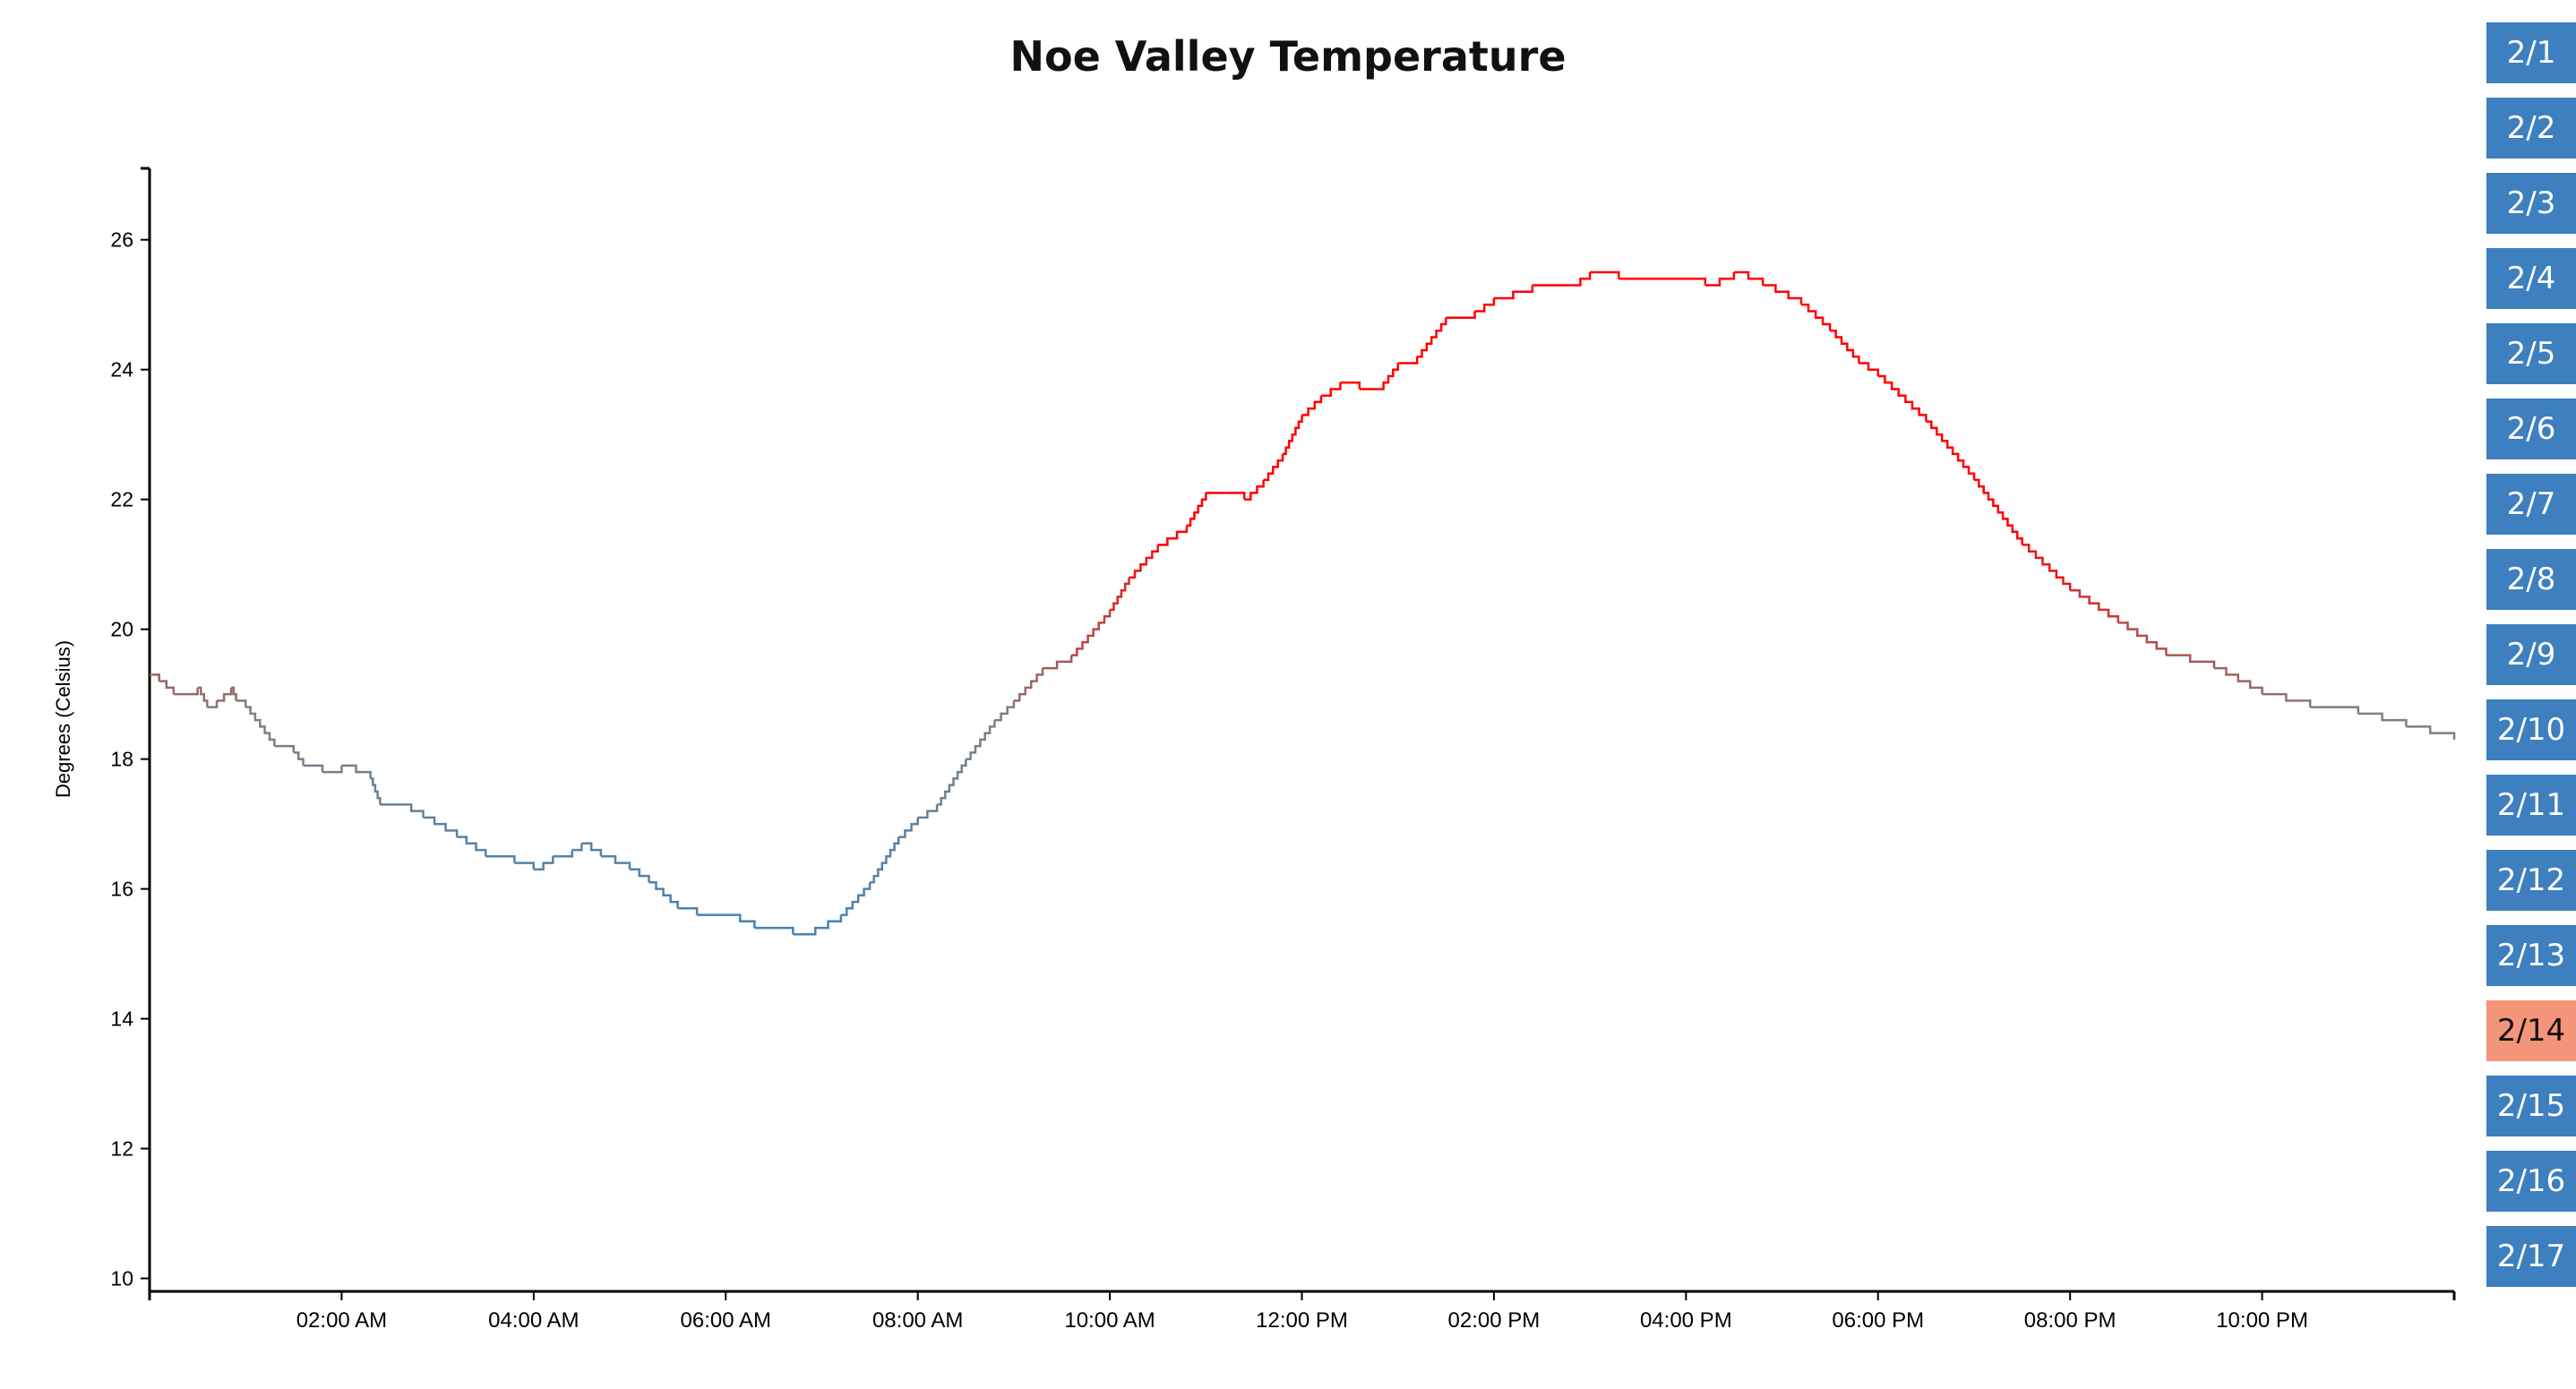  What do you see at coordinates (121, 499) in the screenshot?
I see `y-tick-label: 22` at bounding box center [121, 499].